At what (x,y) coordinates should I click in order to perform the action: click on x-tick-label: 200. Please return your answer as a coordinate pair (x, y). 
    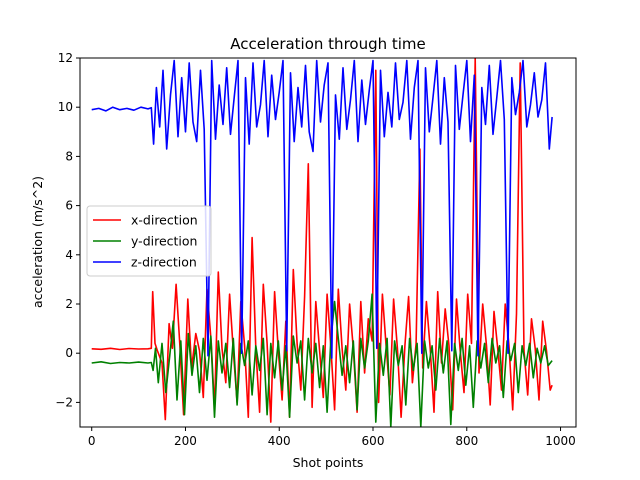
    Looking at the image, I should click on (185, 441).